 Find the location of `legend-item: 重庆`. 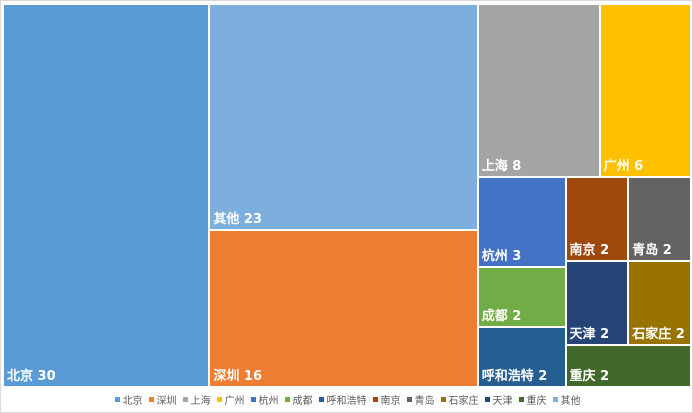

legend-item: 重庆 is located at coordinates (532, 399).